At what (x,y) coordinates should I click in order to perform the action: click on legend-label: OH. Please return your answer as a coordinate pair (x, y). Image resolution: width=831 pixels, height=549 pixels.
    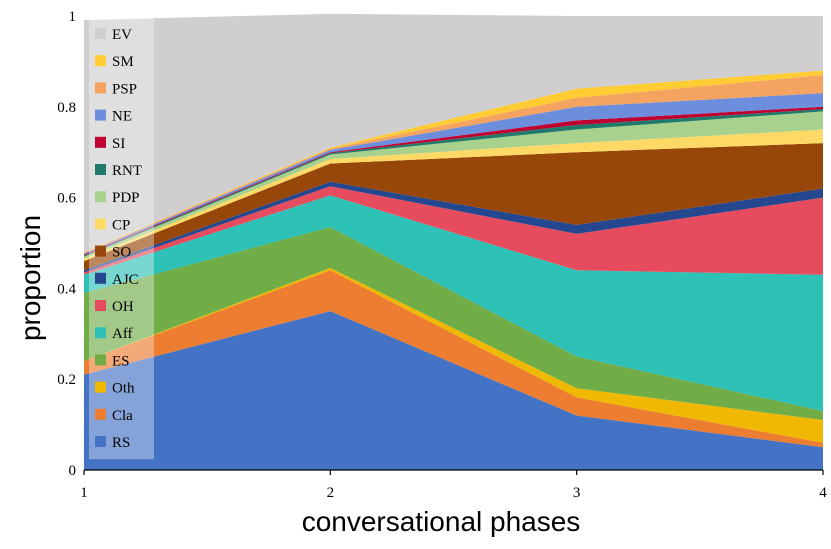
    Looking at the image, I should click on (123, 307).